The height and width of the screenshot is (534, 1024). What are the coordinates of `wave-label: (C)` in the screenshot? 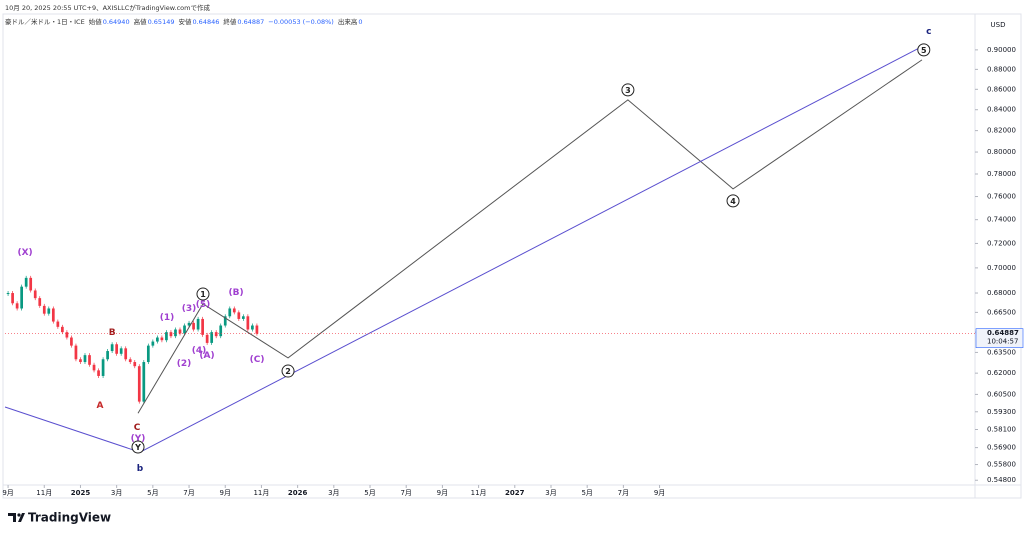 It's located at (257, 360).